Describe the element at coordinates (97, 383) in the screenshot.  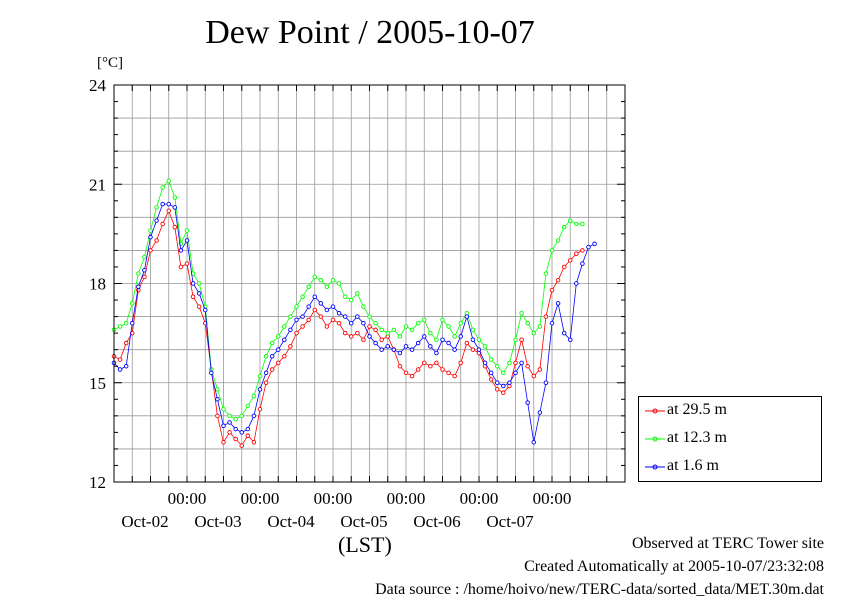
I see `y-tick-label: 15` at that location.